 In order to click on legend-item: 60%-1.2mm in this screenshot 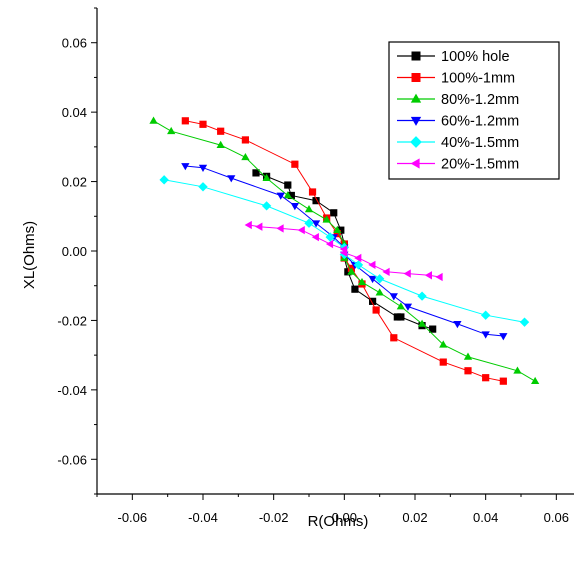, I will do `click(458, 122)`.